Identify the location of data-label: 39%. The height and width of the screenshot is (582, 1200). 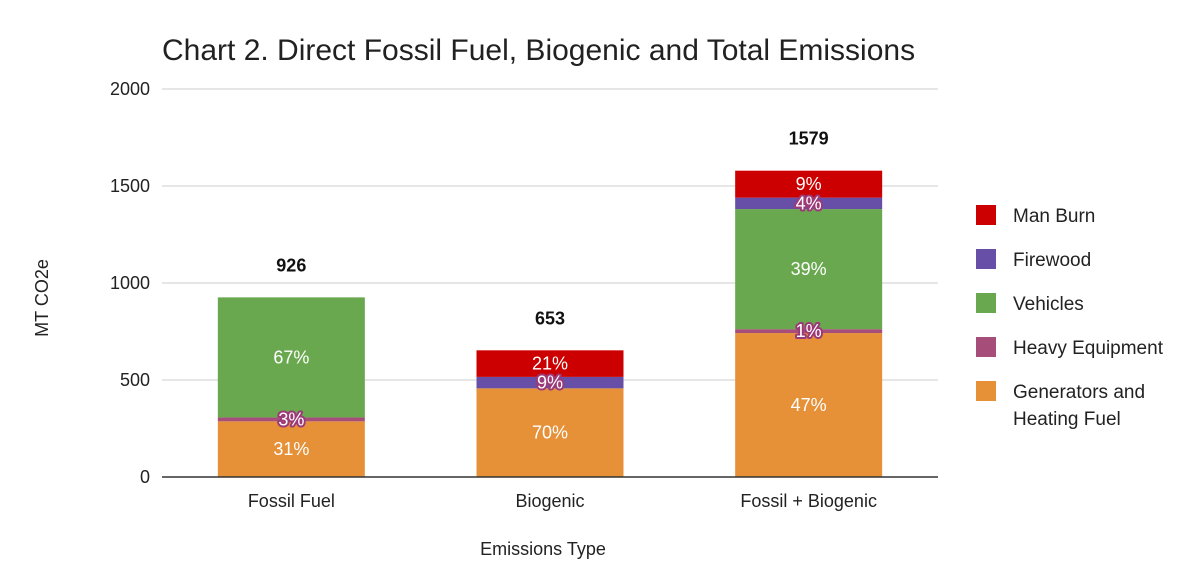
(809, 269).